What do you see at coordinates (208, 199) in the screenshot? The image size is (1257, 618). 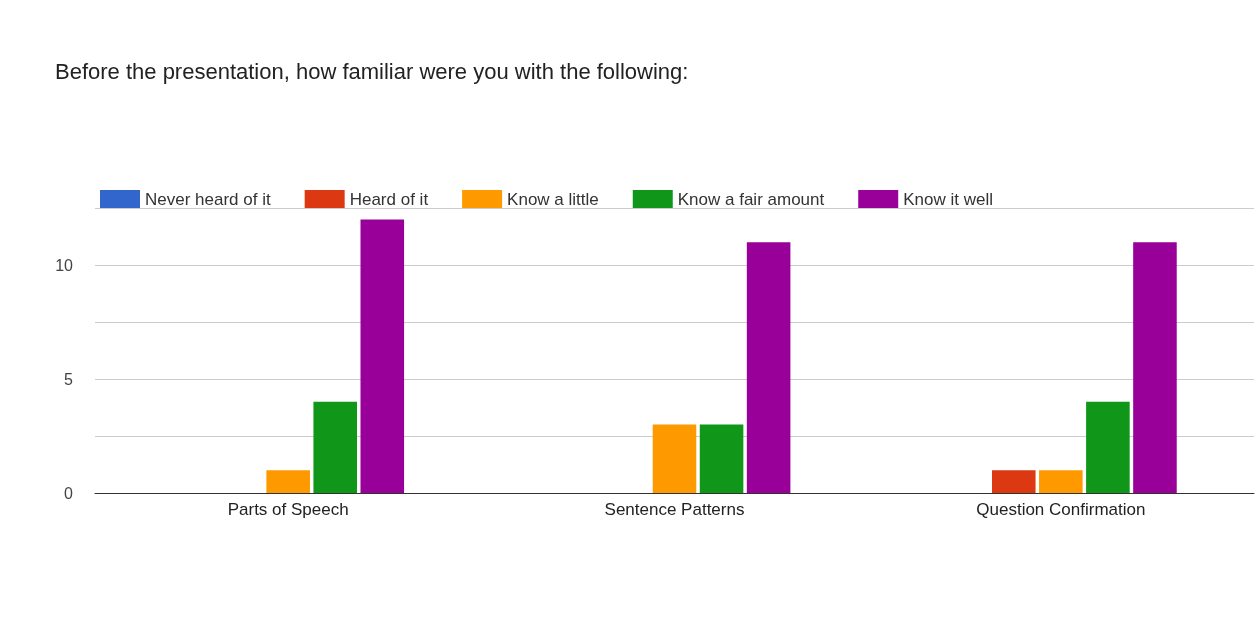 I see `legend-label: Never heard of it` at bounding box center [208, 199].